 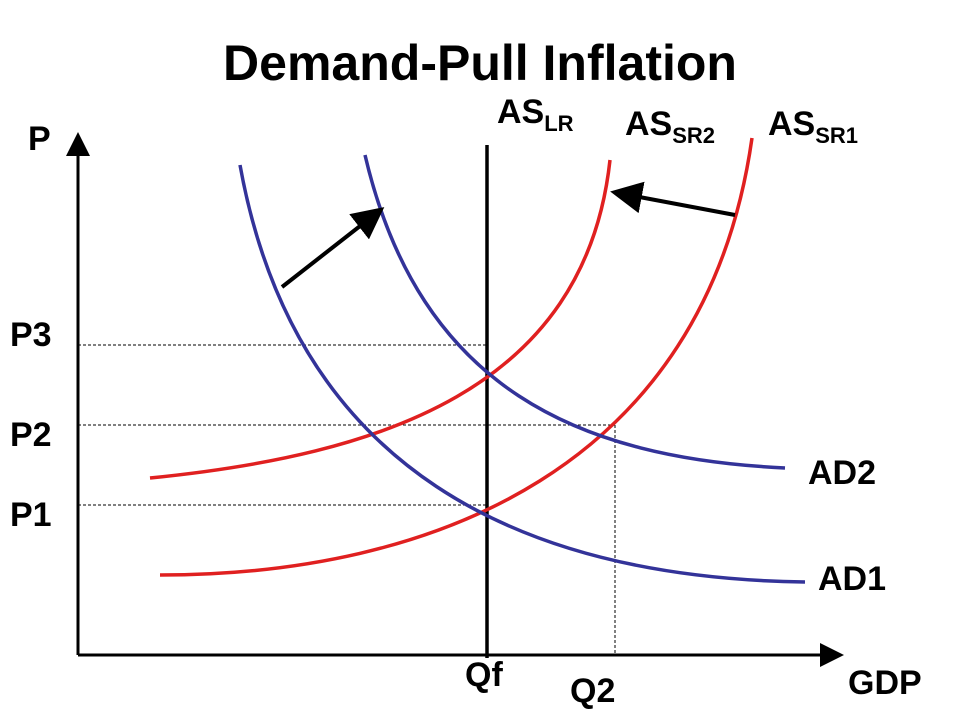 I want to click on curve-label-sub: LR, so click(x=558, y=123).